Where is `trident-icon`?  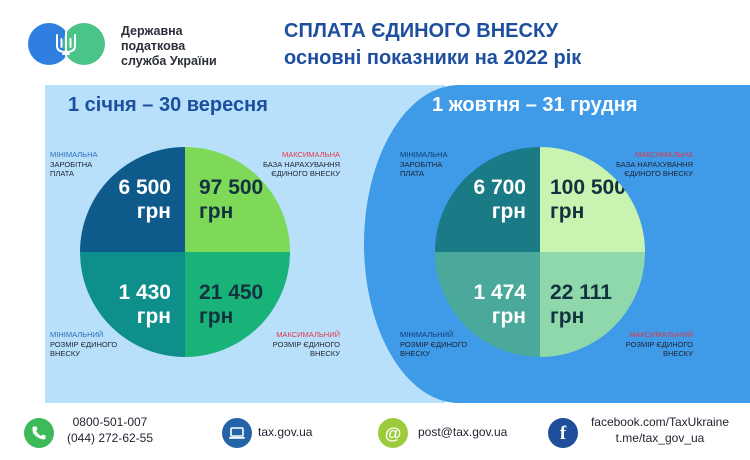
trident-icon is located at coordinates (66, 44).